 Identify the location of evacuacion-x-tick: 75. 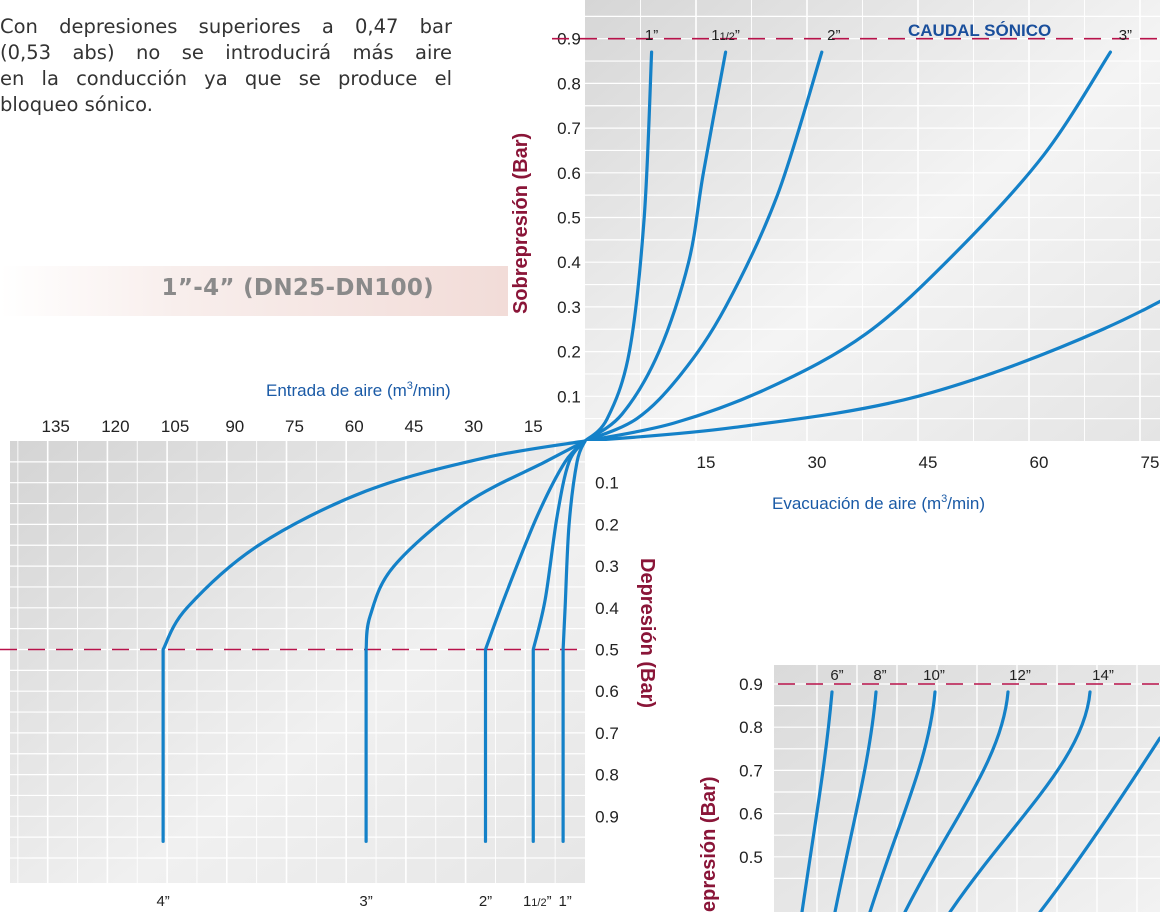
(1150, 462).